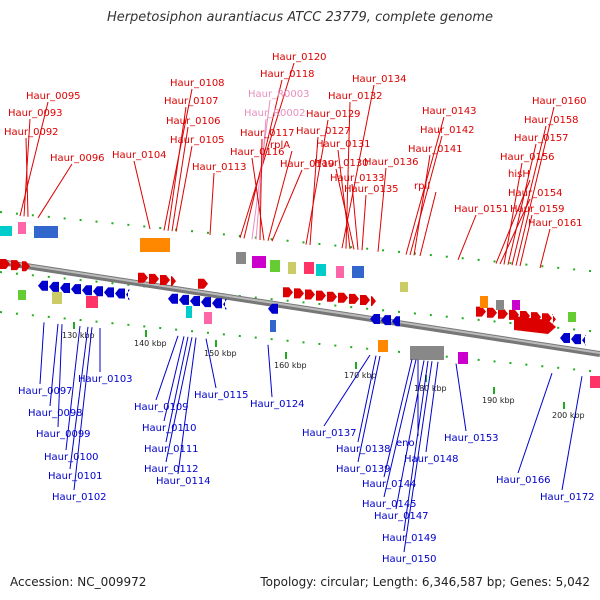  Describe the element at coordinates (275, 113) in the screenshot. I see `gene-label-haur-r0002: Haur_R0002` at that location.